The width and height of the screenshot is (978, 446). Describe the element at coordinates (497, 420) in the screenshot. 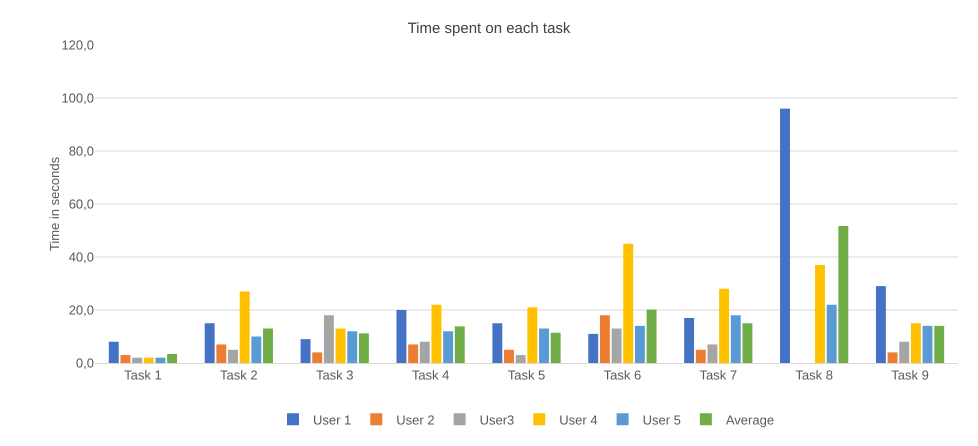

I see `legend-label: User3` at that location.